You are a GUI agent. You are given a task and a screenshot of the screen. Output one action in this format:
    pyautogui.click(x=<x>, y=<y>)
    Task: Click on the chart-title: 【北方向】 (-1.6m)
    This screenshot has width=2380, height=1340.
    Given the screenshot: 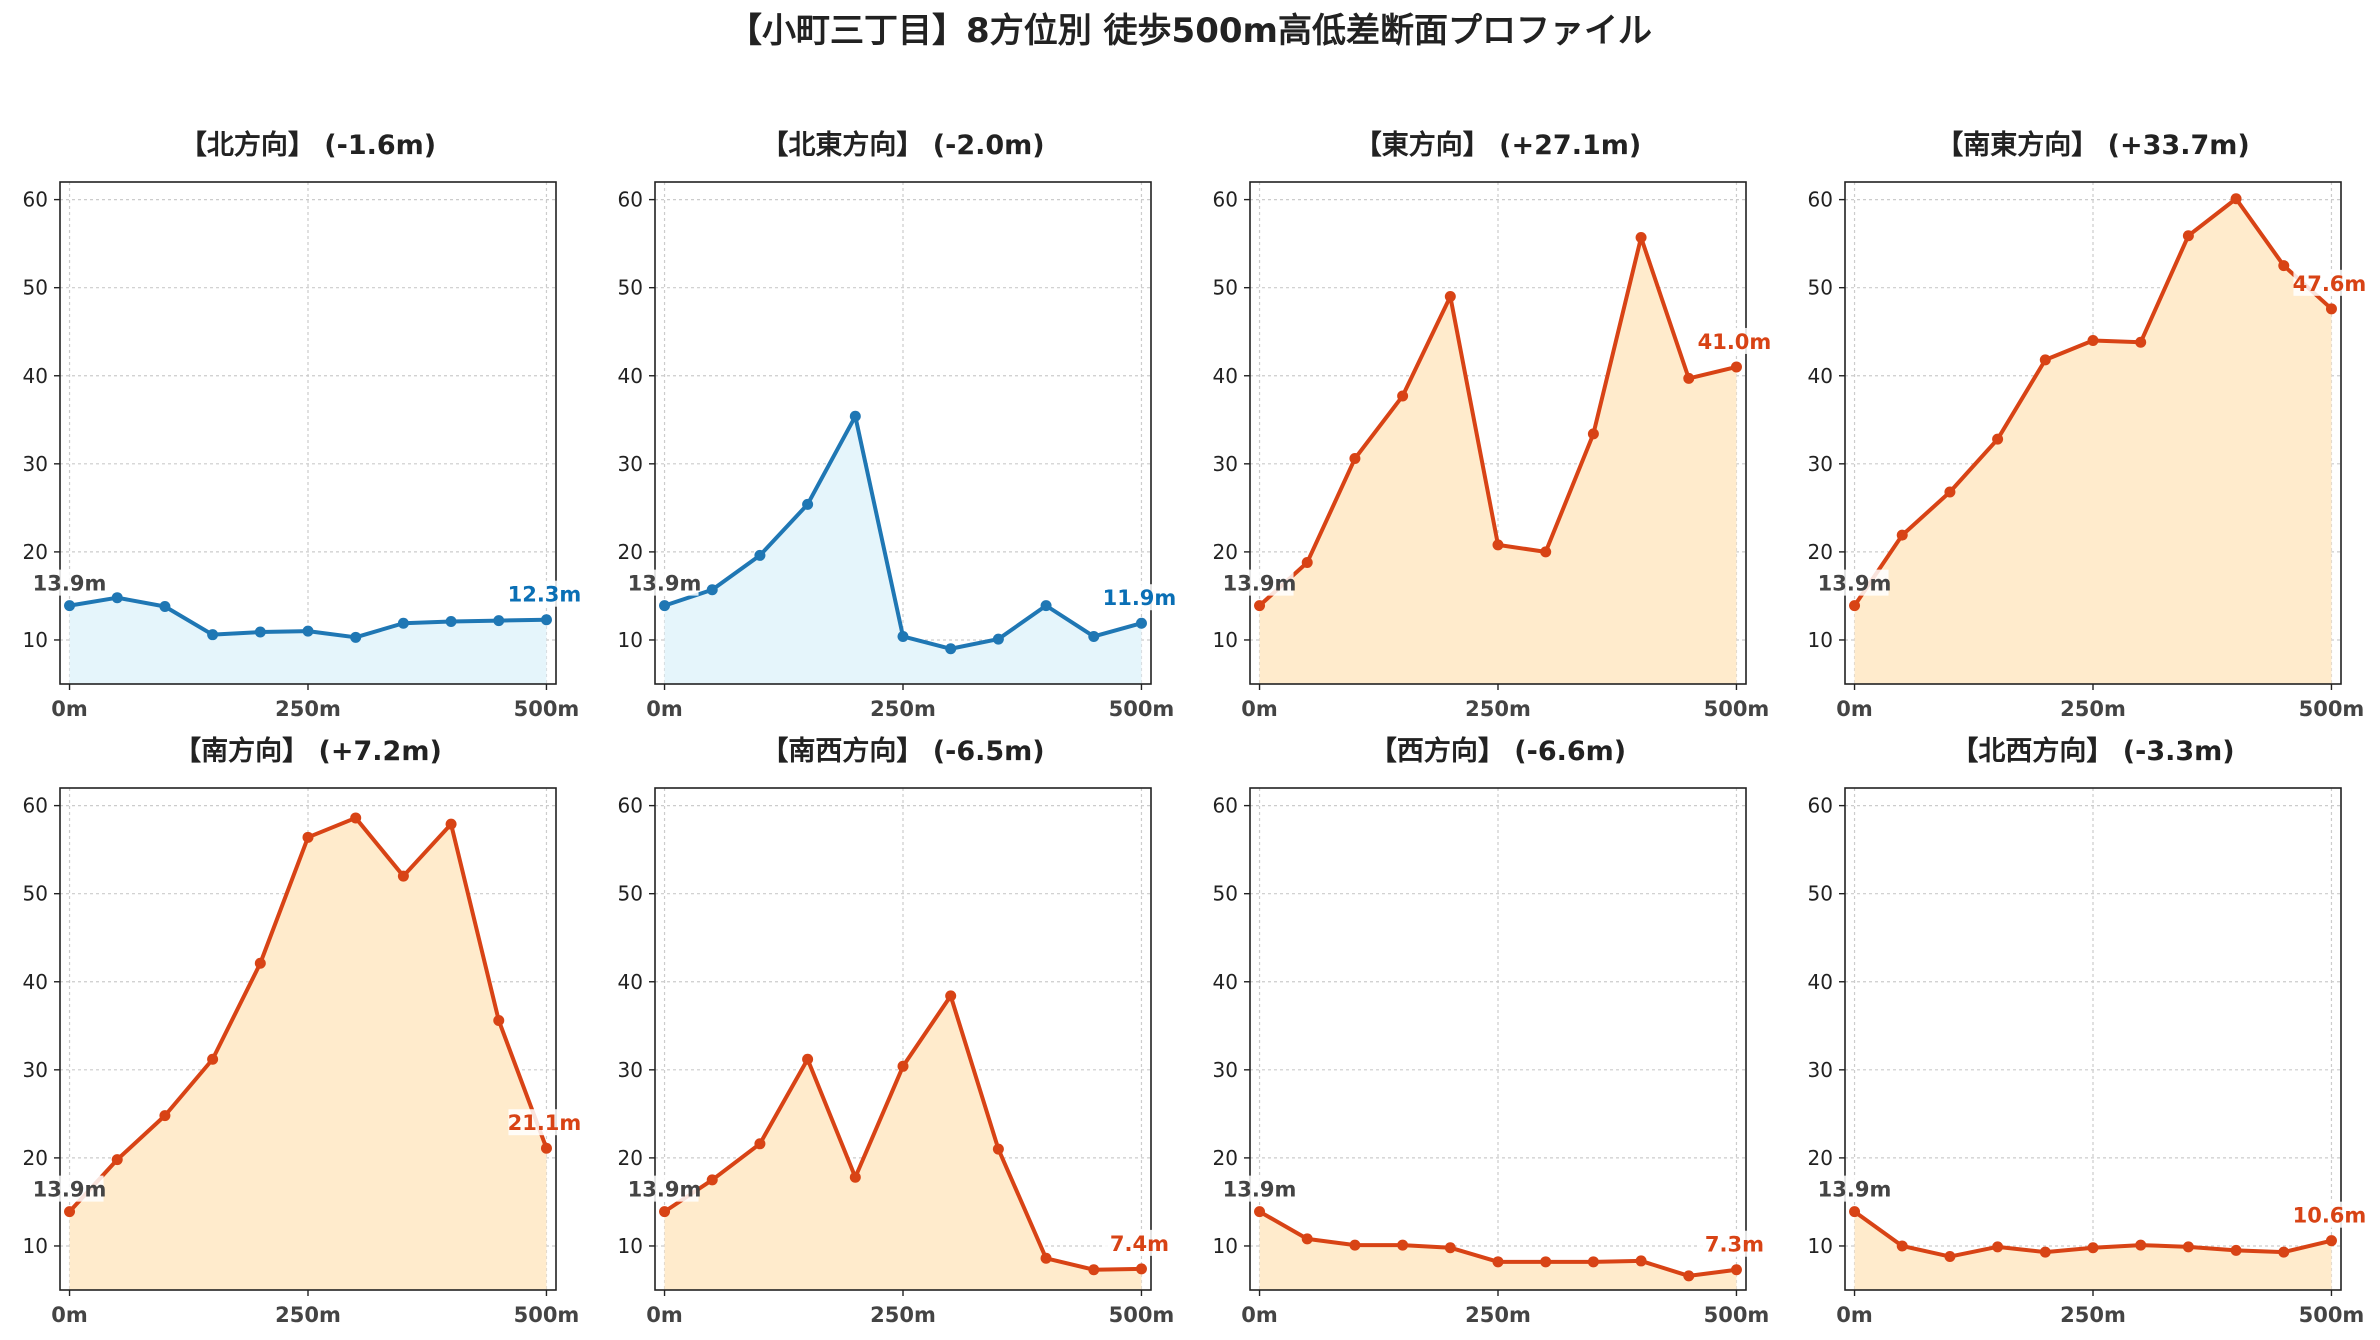 What is the action you would take?
    pyautogui.click(x=308, y=145)
    